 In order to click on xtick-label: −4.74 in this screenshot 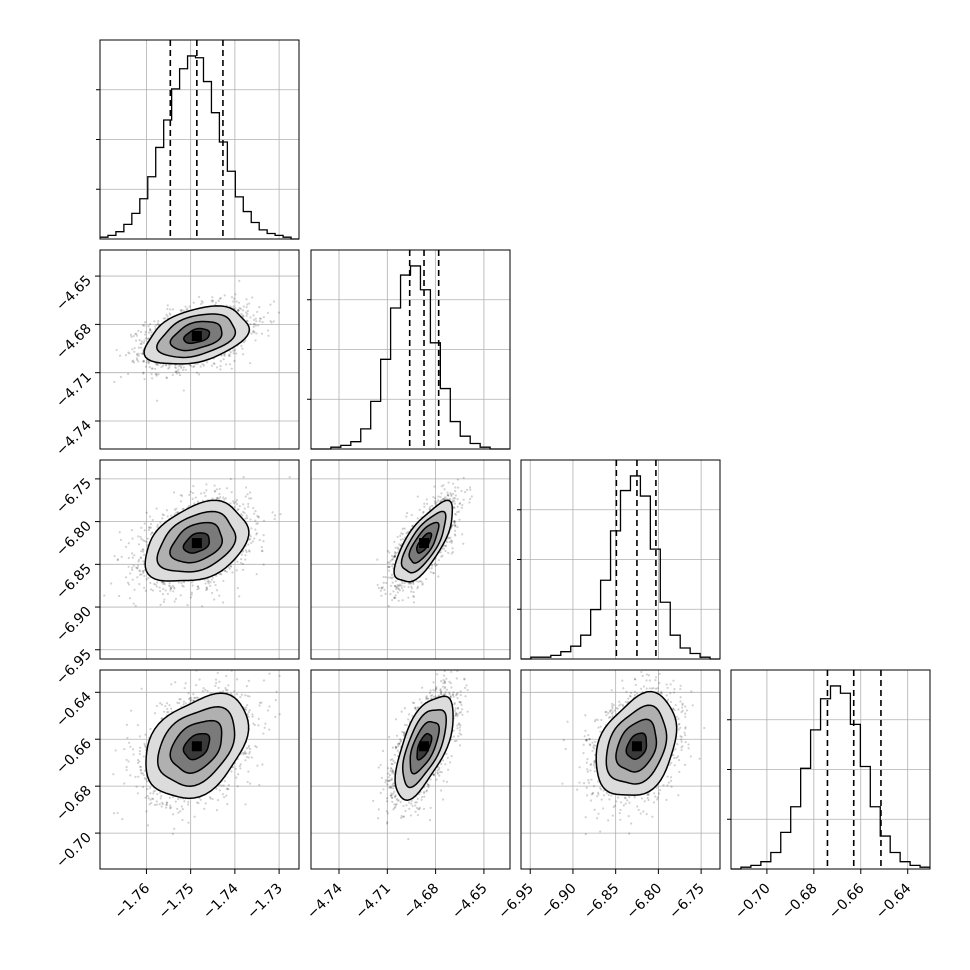, I will do `click(325, 901)`.